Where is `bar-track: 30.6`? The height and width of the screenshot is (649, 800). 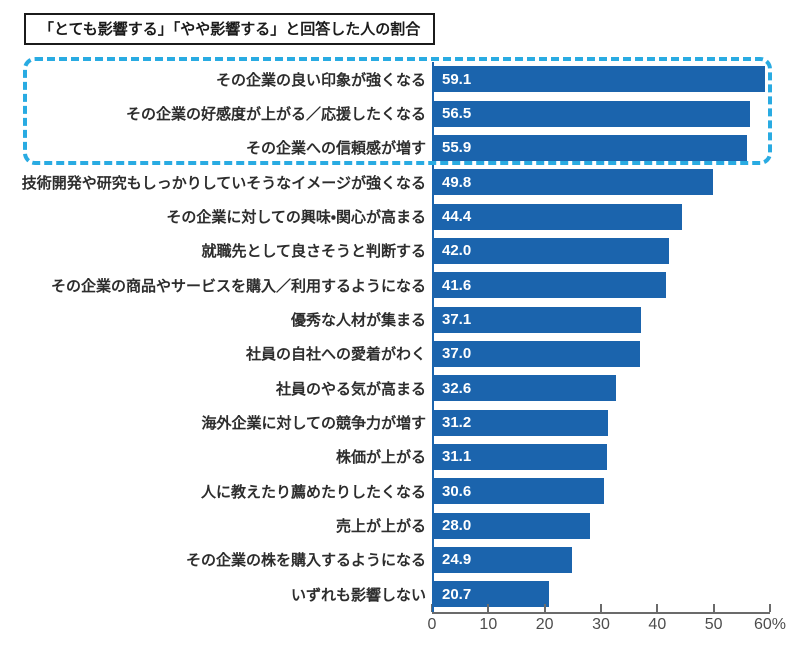
bar-track: 30.6 is located at coordinates (601, 491).